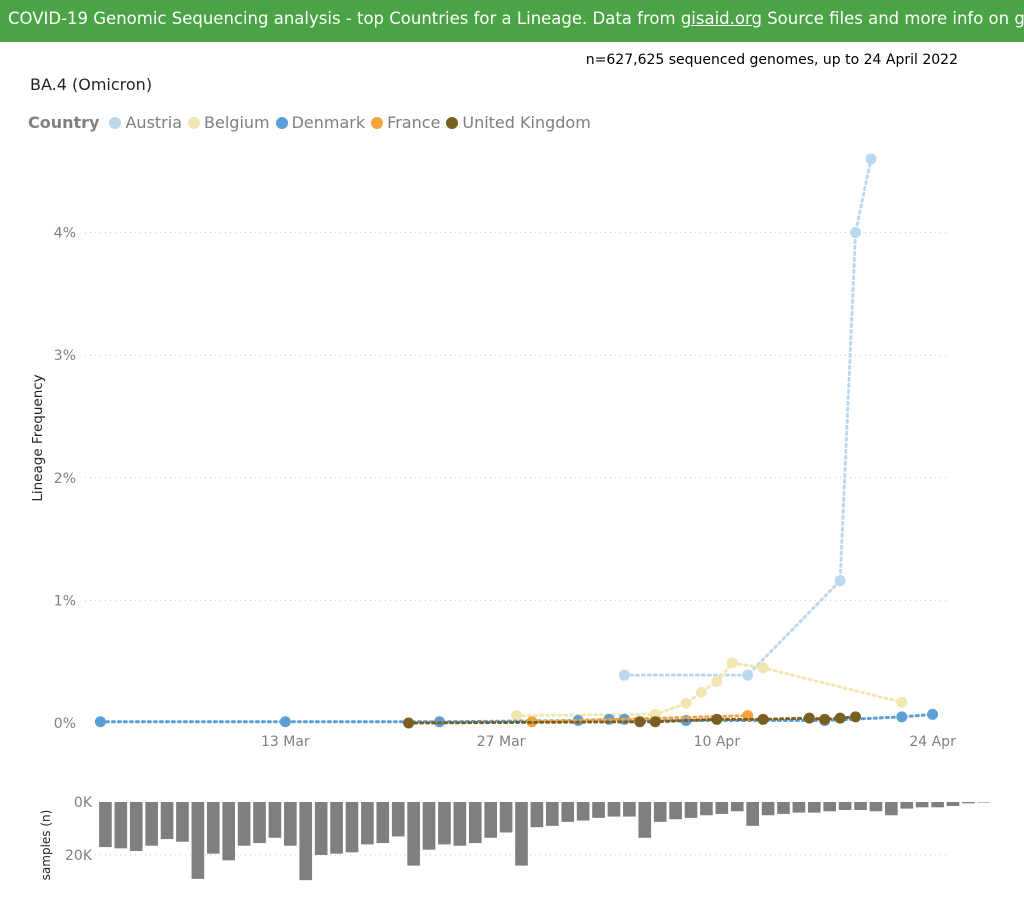  I want to click on x-tick-label: 24 Apr, so click(932, 742).